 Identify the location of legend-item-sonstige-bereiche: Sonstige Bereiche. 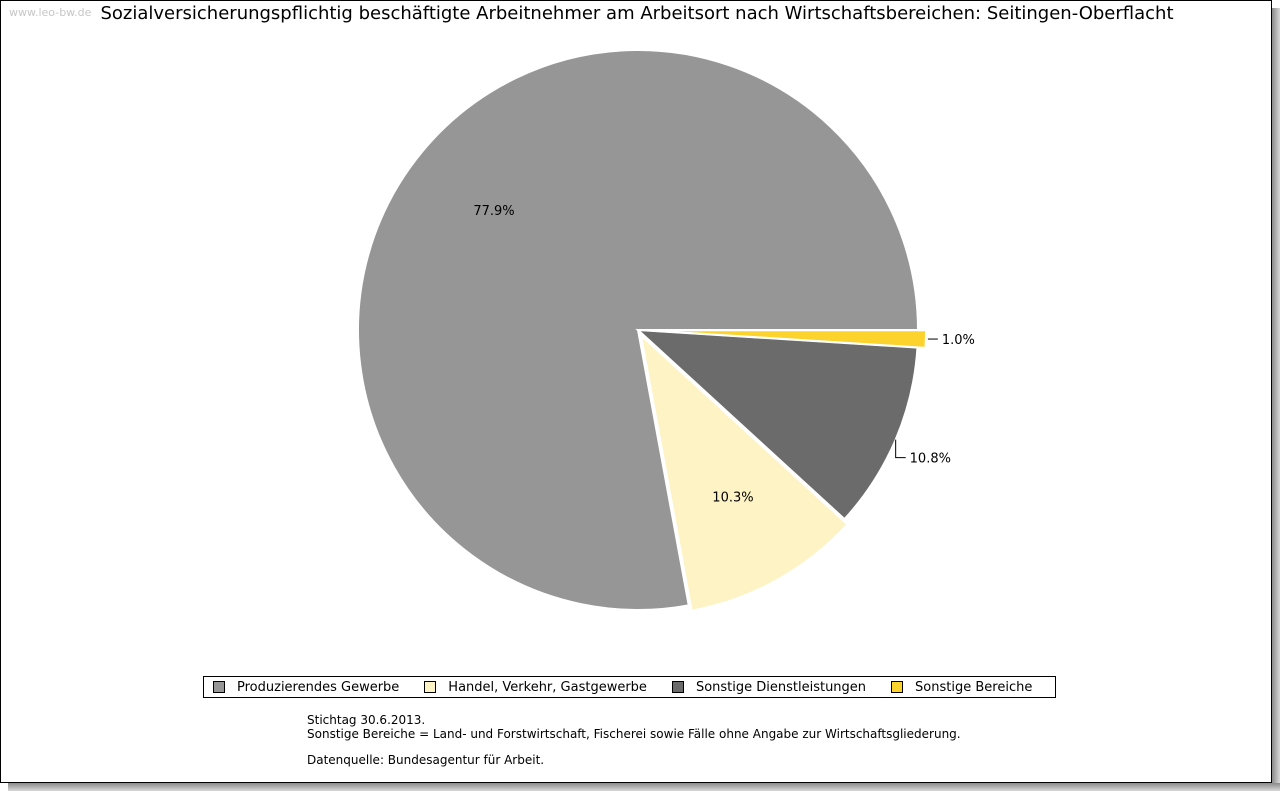
(961, 687).